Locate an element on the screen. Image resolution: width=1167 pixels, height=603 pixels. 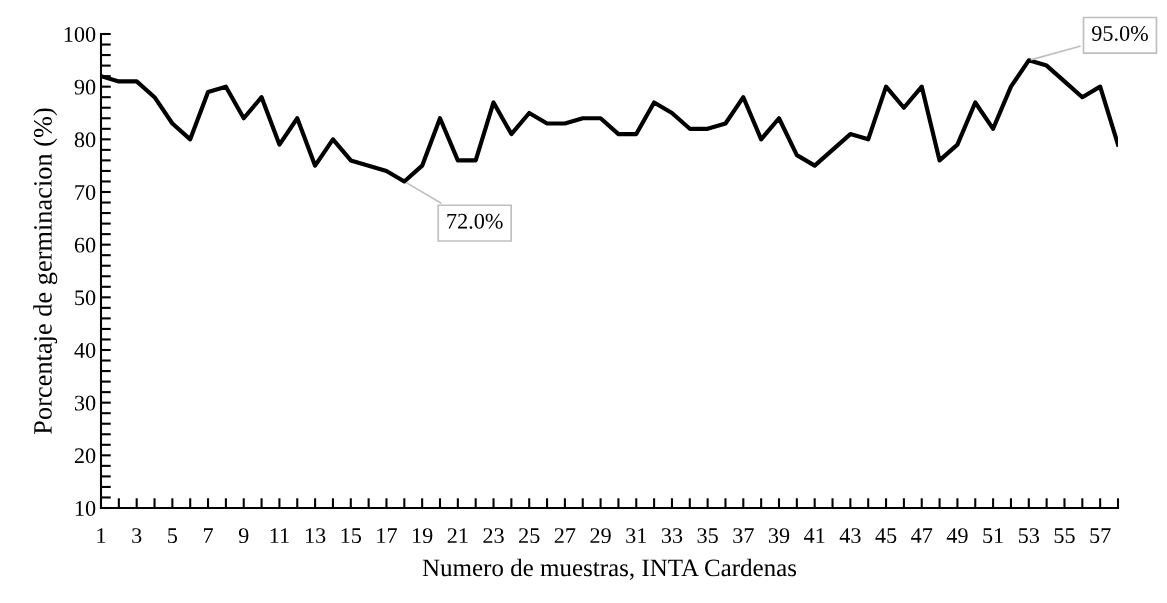
x-axis-title: Numero de muestras, INTA Cardenas is located at coordinates (609, 569).